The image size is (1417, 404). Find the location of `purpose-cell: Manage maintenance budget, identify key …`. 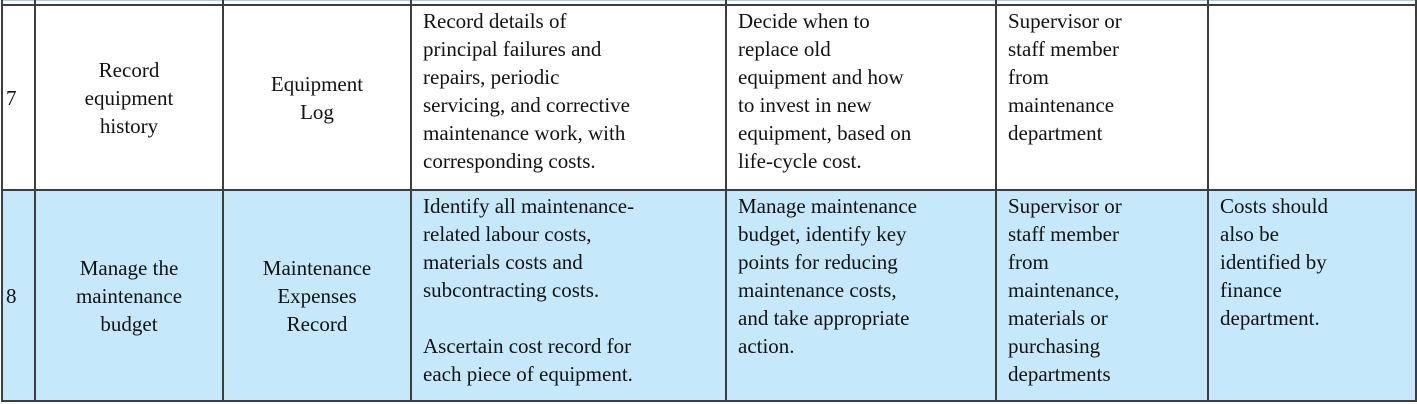

purpose-cell: Manage maintenance budget, identify key … is located at coordinates (861, 295).